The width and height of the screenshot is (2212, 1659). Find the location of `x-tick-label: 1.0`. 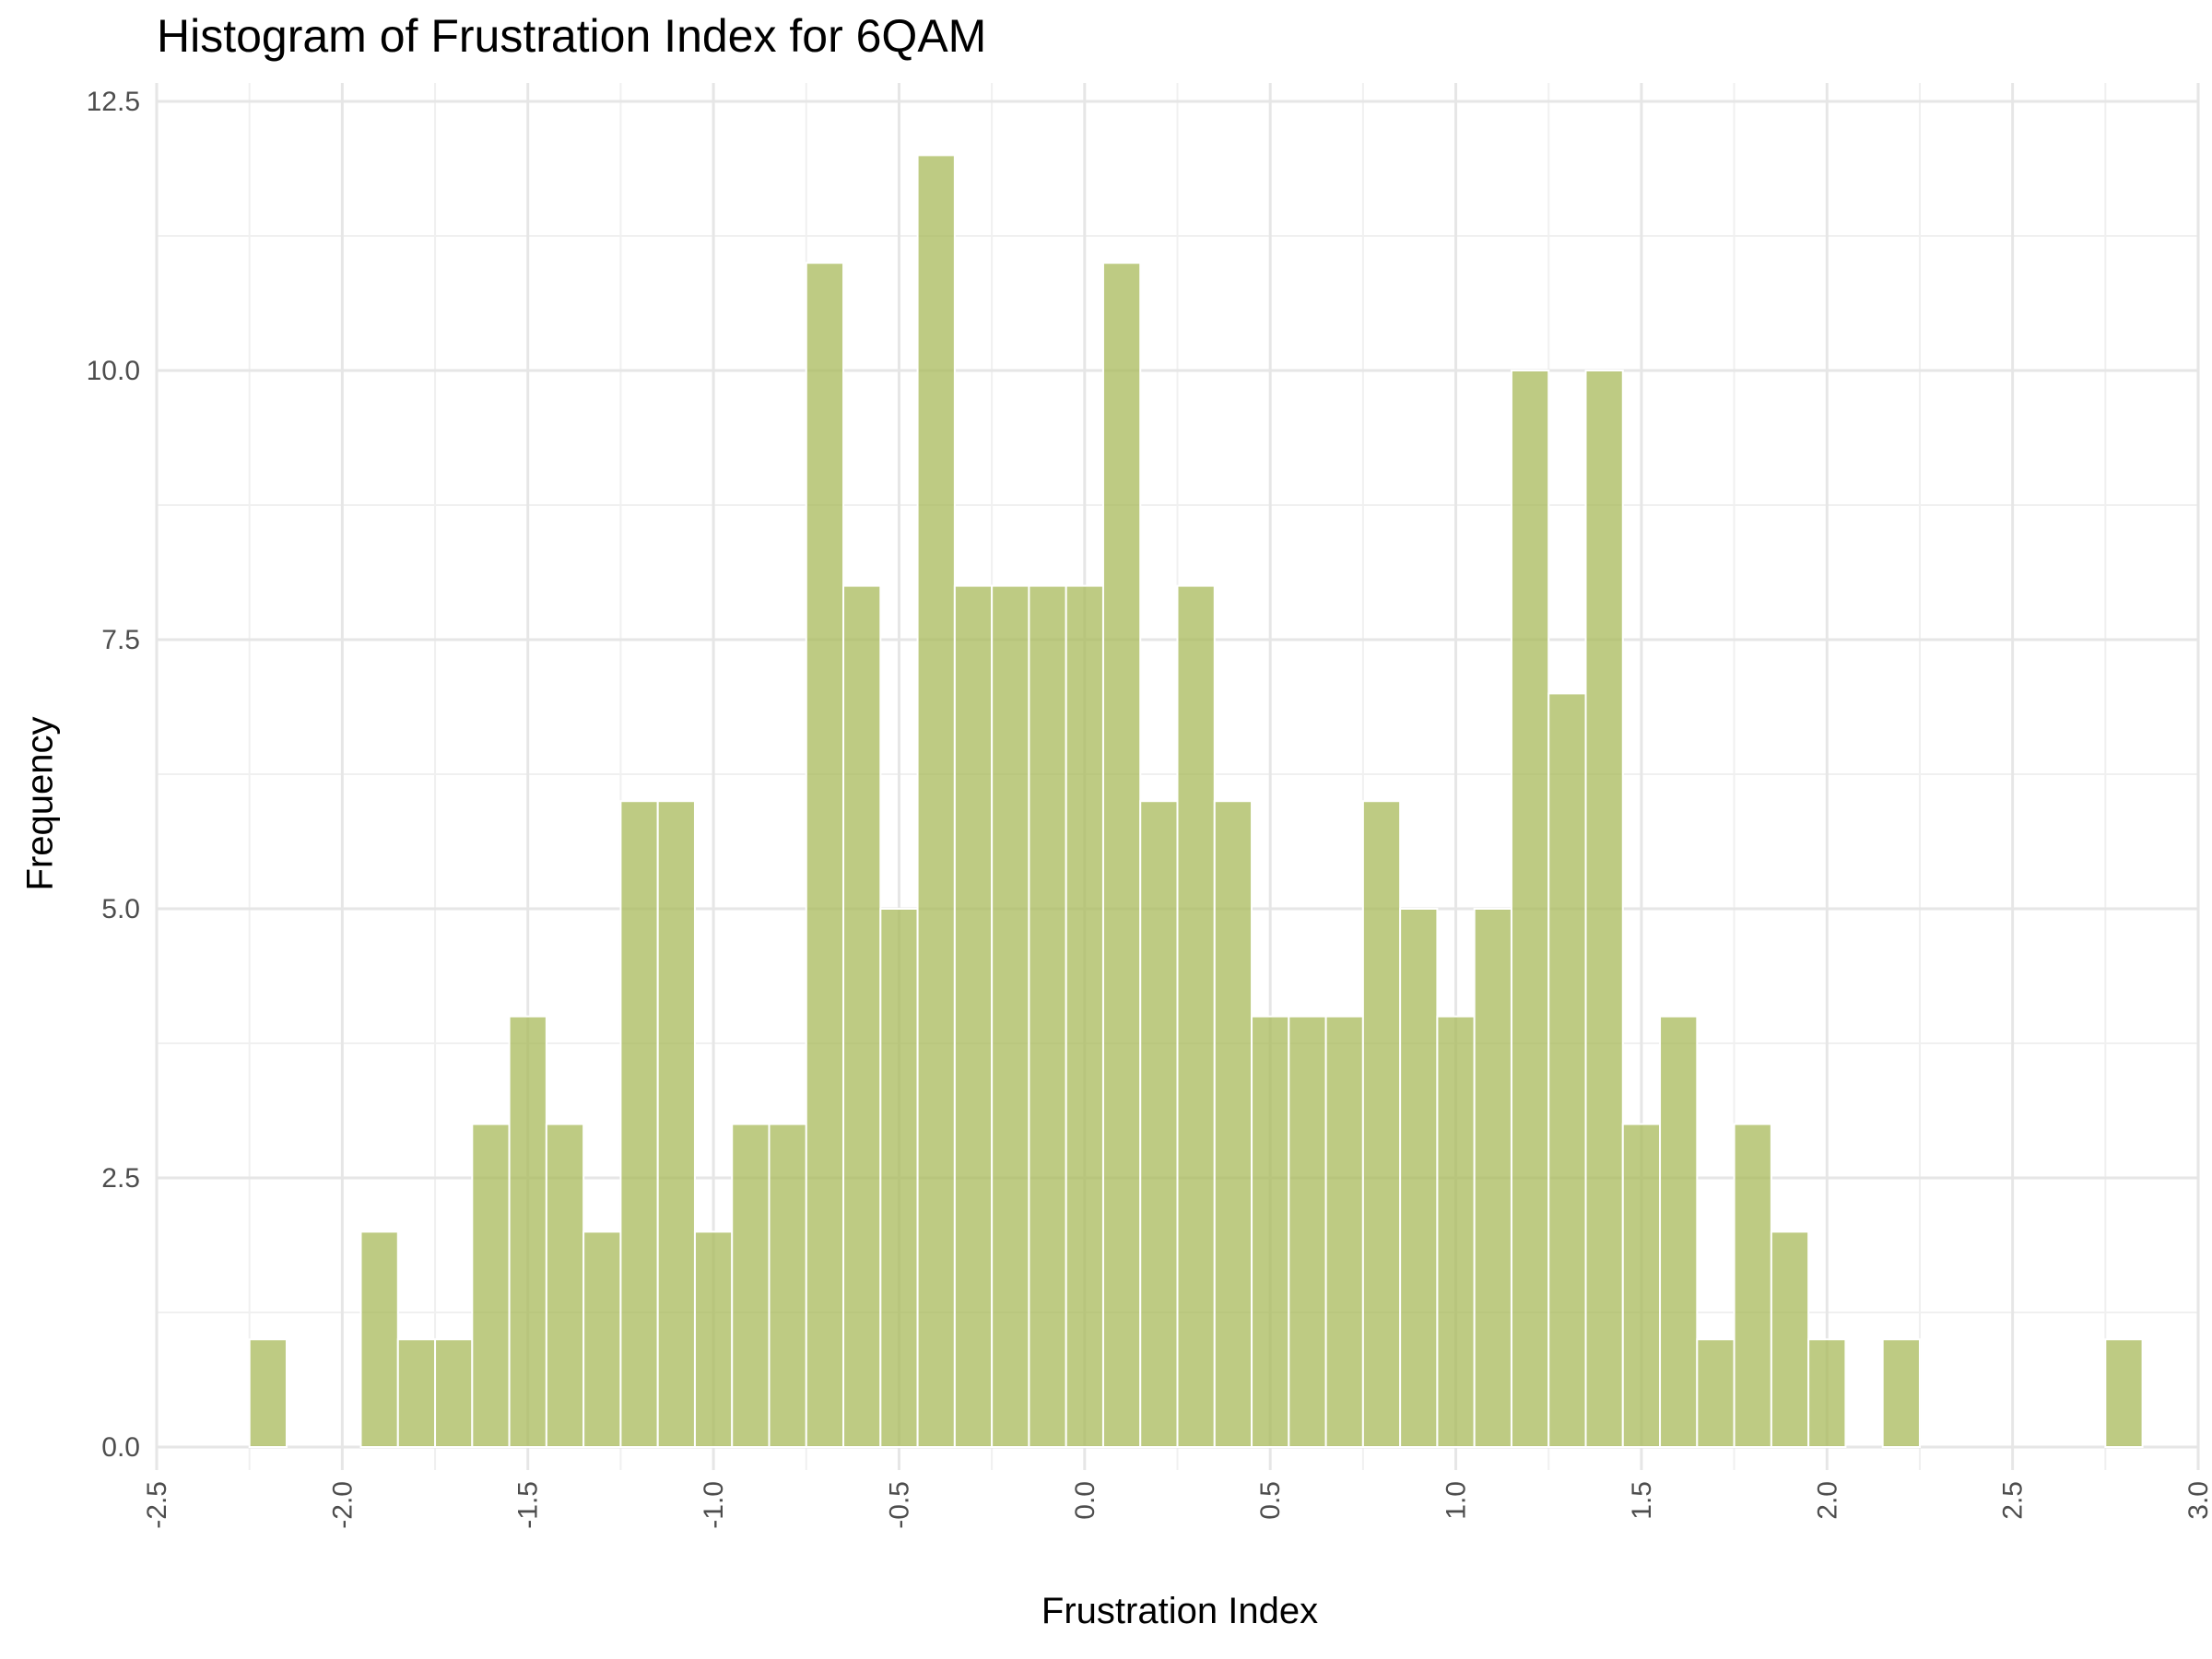

x-tick-label: 1.0 is located at coordinates (1456, 1500).